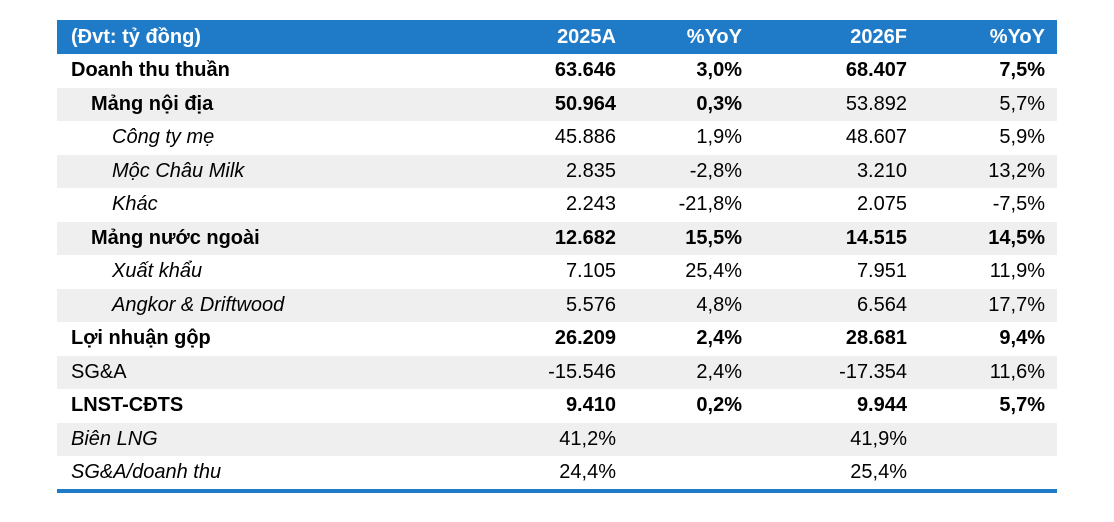 The image size is (1114, 522). Describe the element at coordinates (135, 204) in the screenshot. I see `row-label: Khác` at that location.